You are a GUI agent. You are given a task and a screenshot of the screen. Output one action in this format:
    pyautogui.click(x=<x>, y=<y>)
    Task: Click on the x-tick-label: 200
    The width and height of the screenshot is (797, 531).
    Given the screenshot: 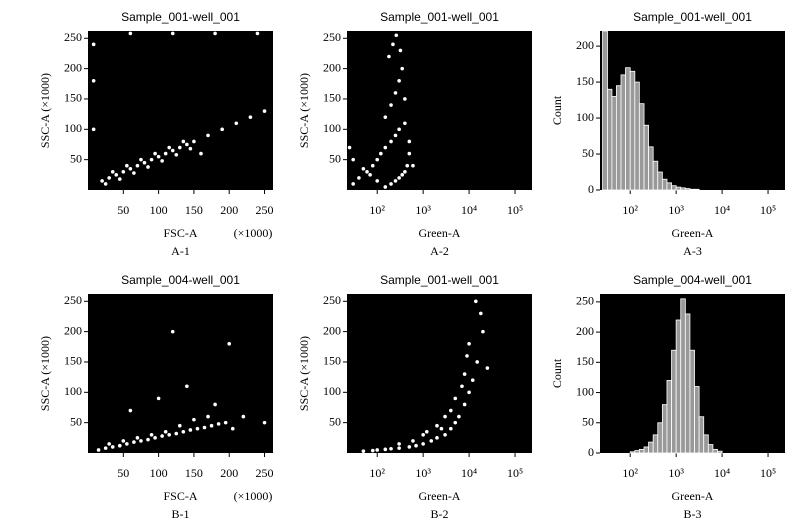 What is the action you would take?
    pyautogui.click(x=229, y=210)
    